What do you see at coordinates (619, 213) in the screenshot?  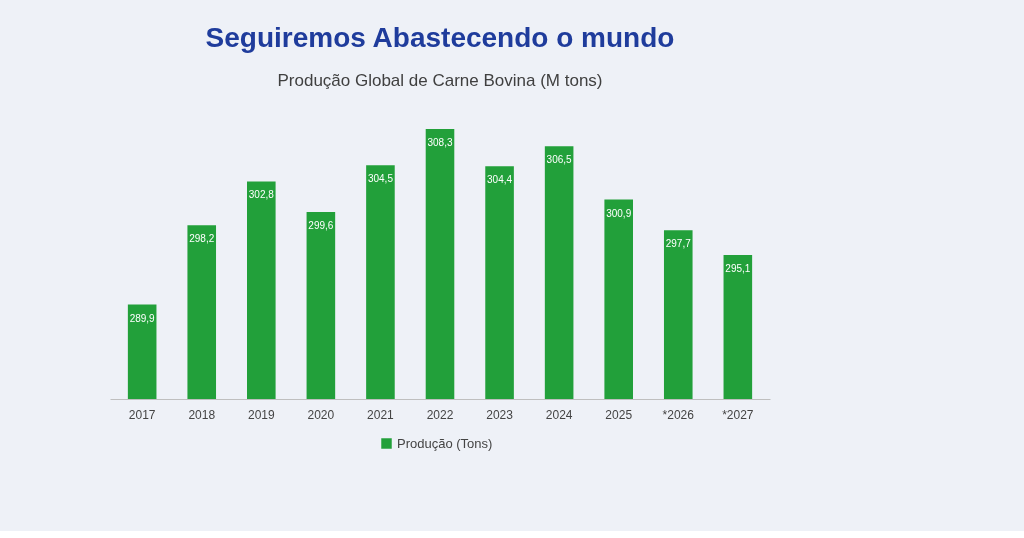 I see `data-label: 300,9` at bounding box center [619, 213].